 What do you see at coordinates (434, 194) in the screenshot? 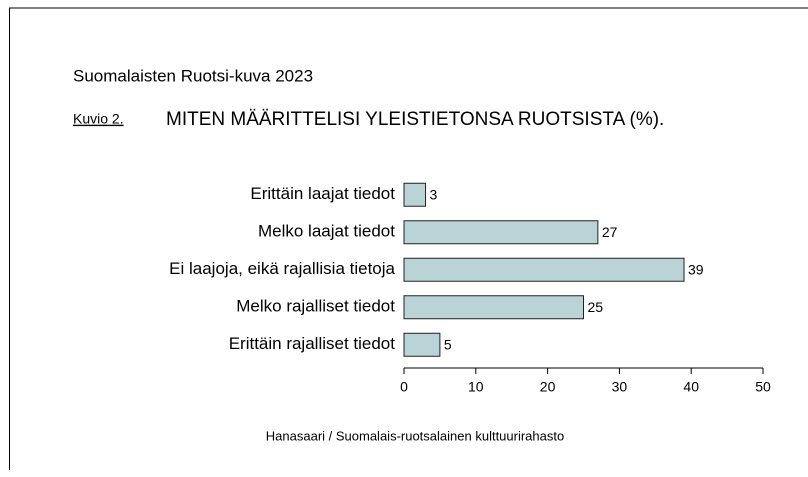
I see `value-label: 3` at bounding box center [434, 194].